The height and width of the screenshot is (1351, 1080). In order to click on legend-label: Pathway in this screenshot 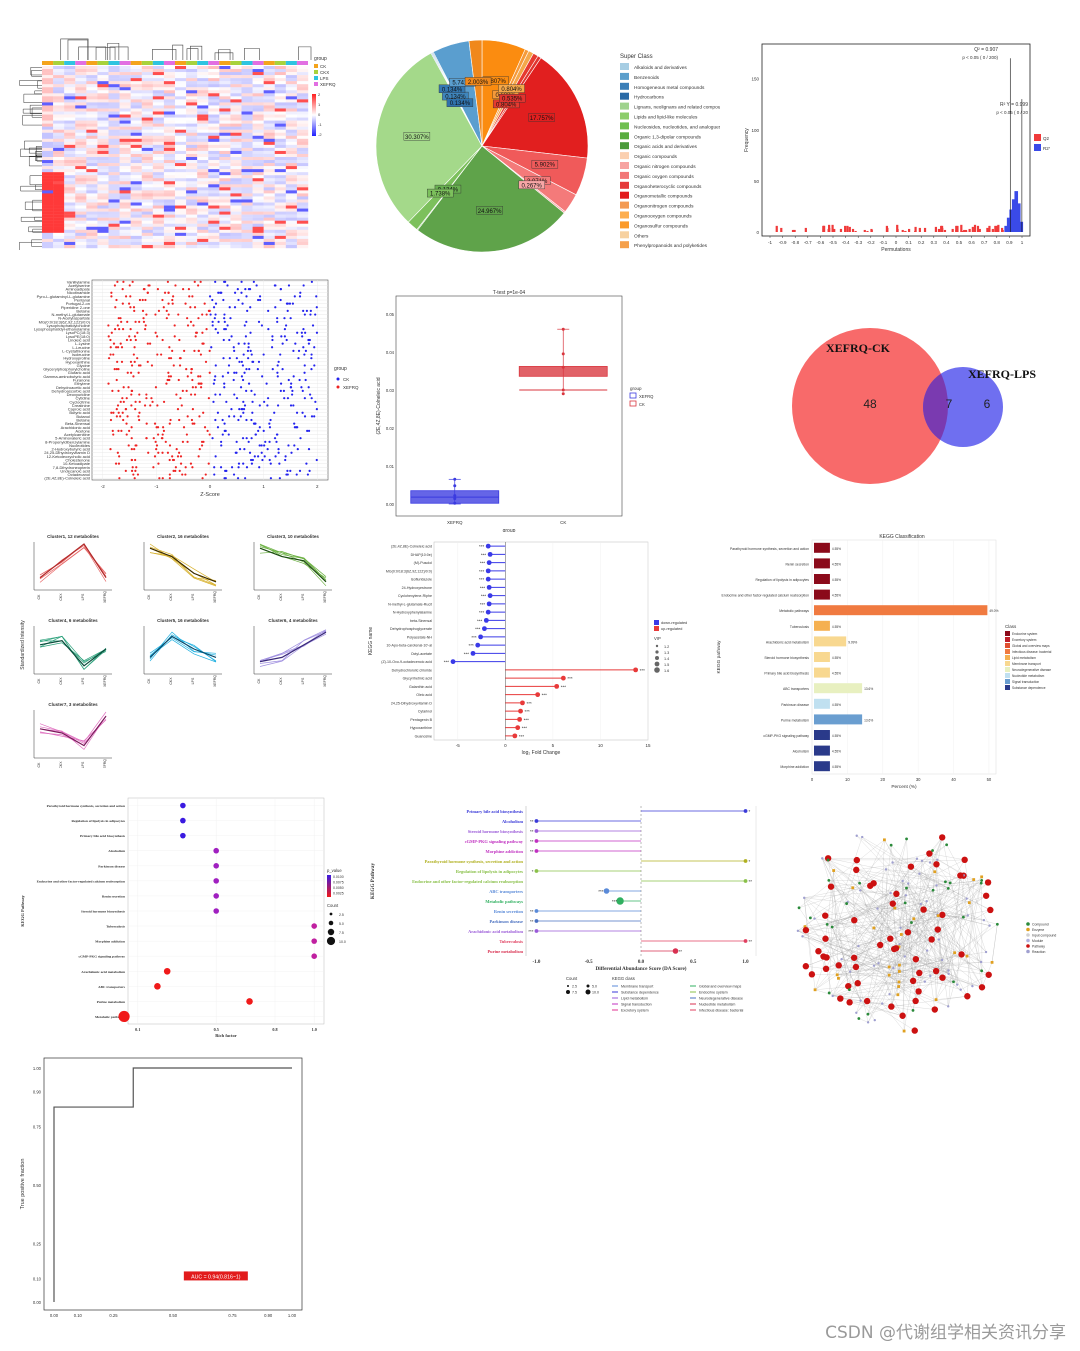, I will do `click(1038, 947)`.